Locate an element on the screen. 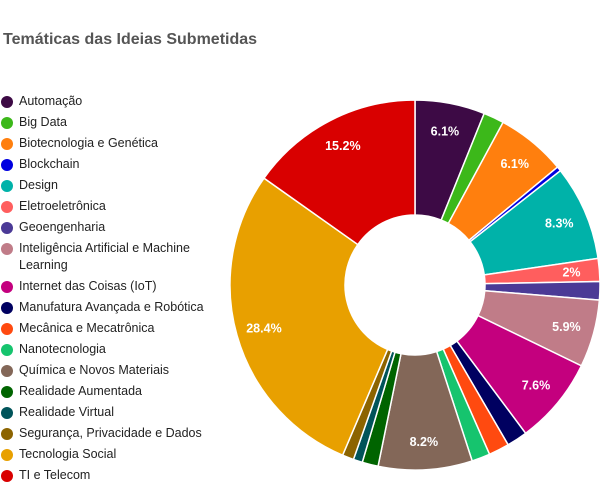 This screenshot has width=600, height=500. legend-item: Internet das Coisas (IoT) is located at coordinates (108, 286).